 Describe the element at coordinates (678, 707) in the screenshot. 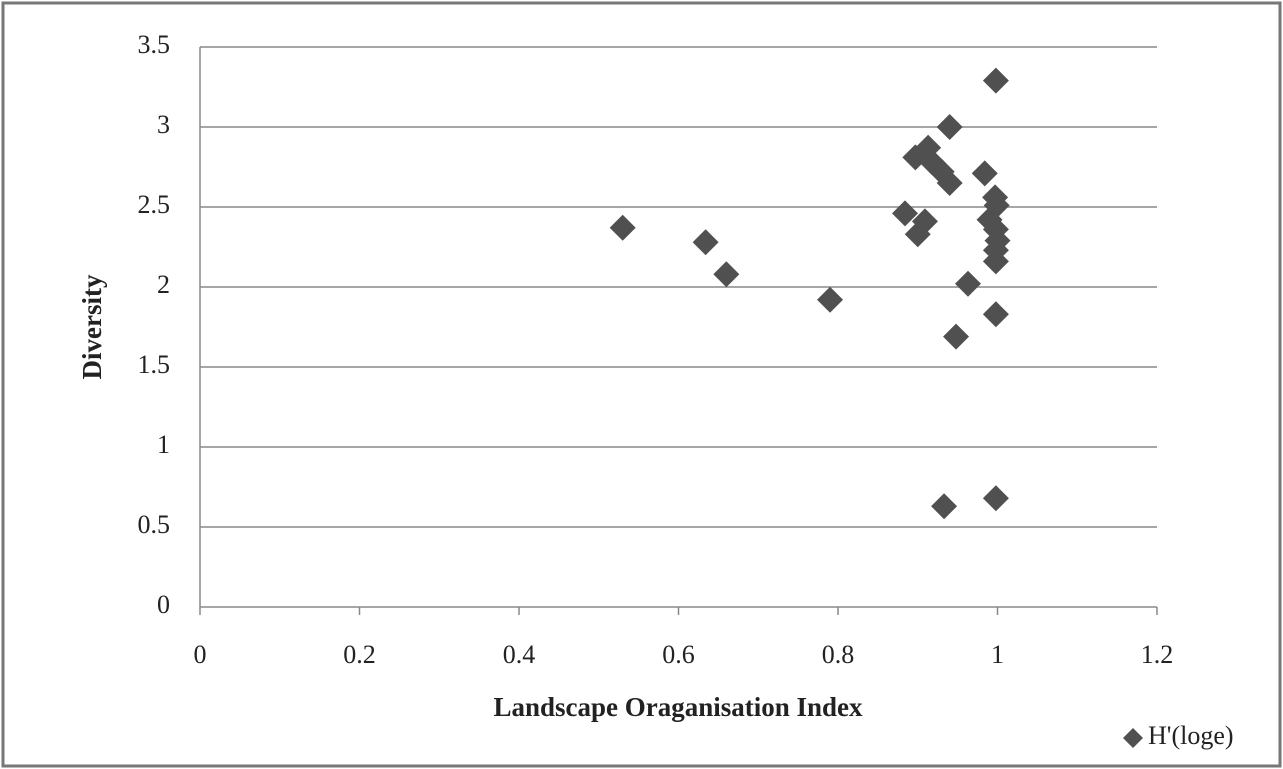

I see `x-axis-title: Landscape Oraganisation Index` at that location.